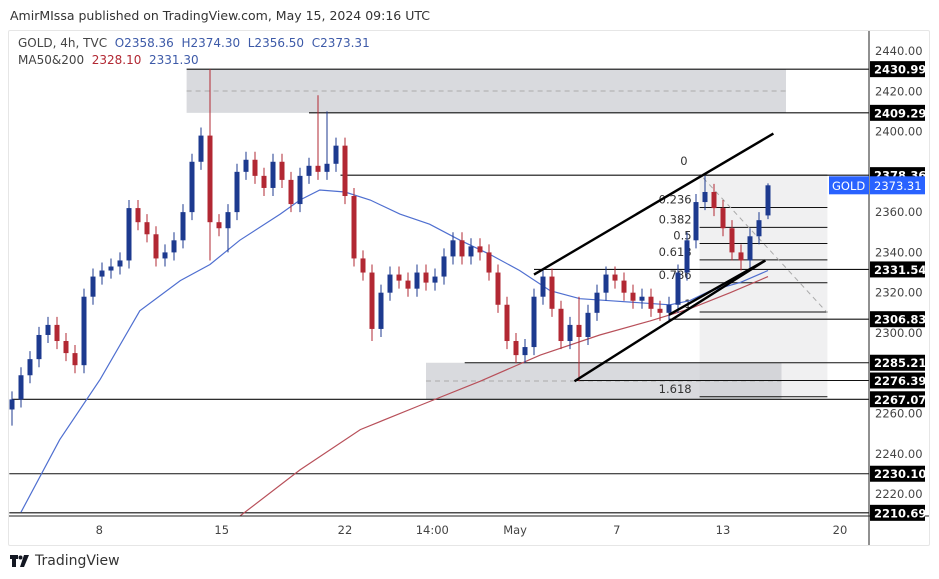 Image resolution: width=939 pixels, height=579 pixels. I want to click on fib-level-label: 1.618, so click(675, 389).